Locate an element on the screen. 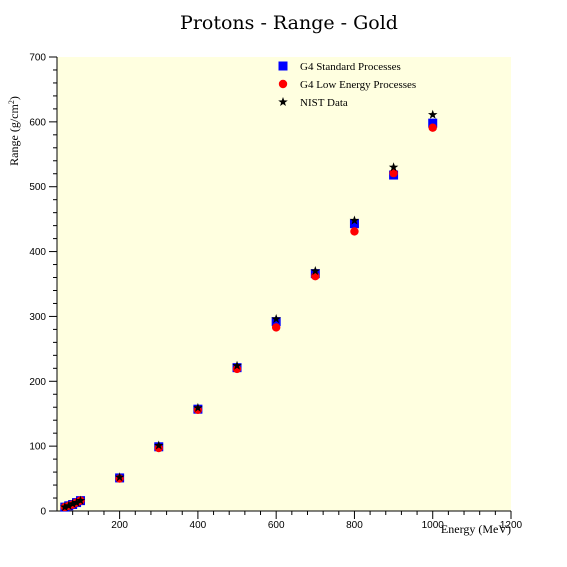 This screenshot has height=567, width=567. x-tick-label: 400 is located at coordinates (198, 525).